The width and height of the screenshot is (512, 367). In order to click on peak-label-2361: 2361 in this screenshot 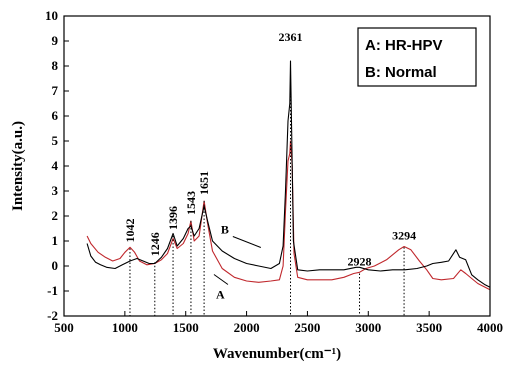, I will do `click(291, 37)`.